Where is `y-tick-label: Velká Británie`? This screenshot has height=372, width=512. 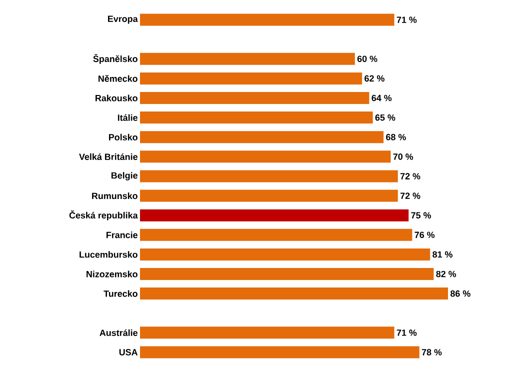 y-tick-label: Velká Británie is located at coordinates (108, 156).